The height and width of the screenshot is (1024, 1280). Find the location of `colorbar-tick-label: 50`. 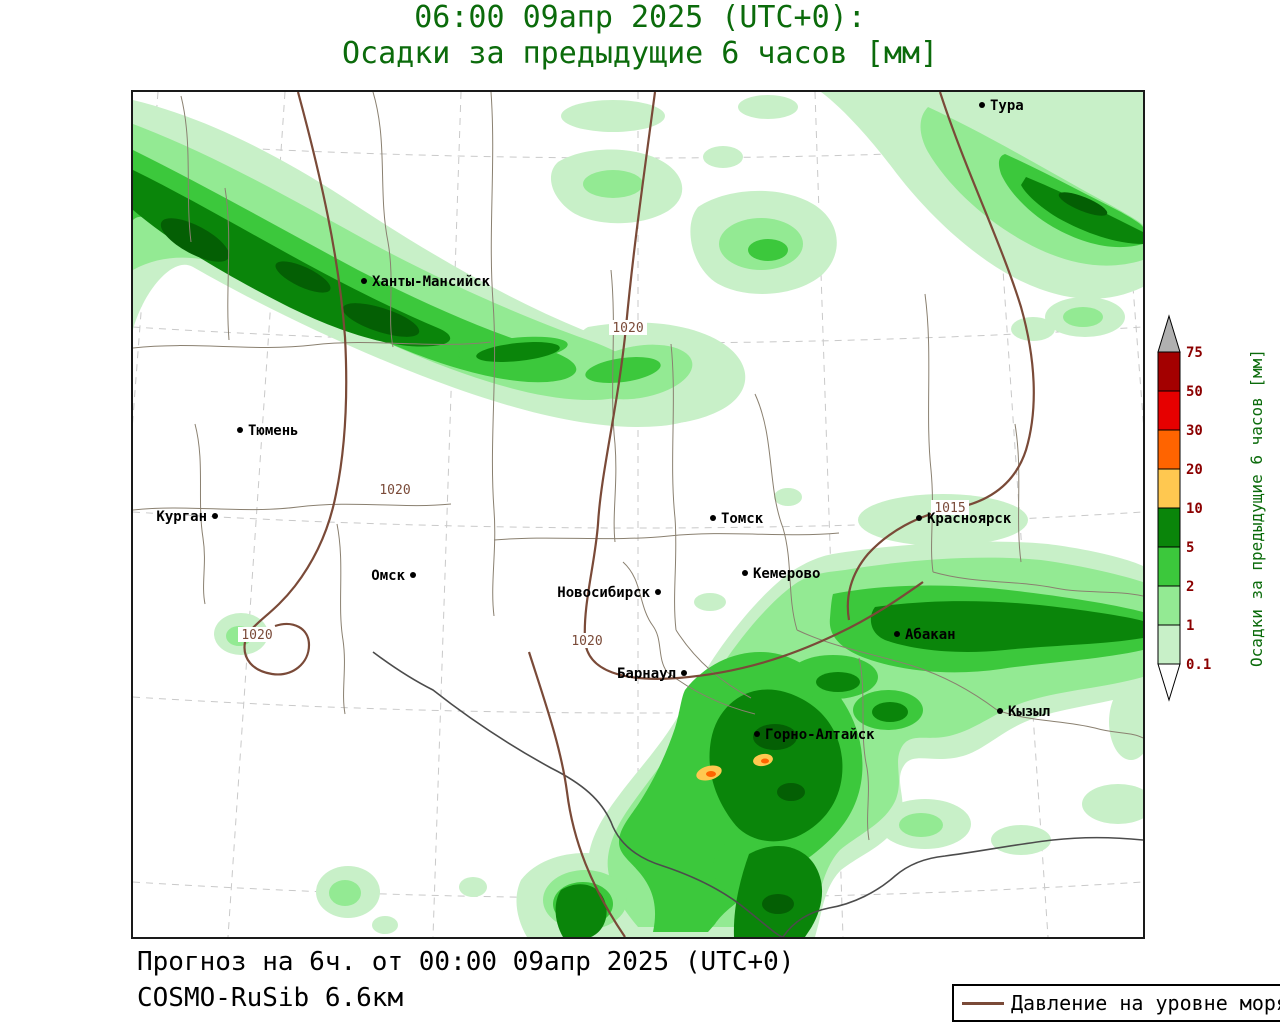

colorbar-tick-label: 50 is located at coordinates (1194, 392).